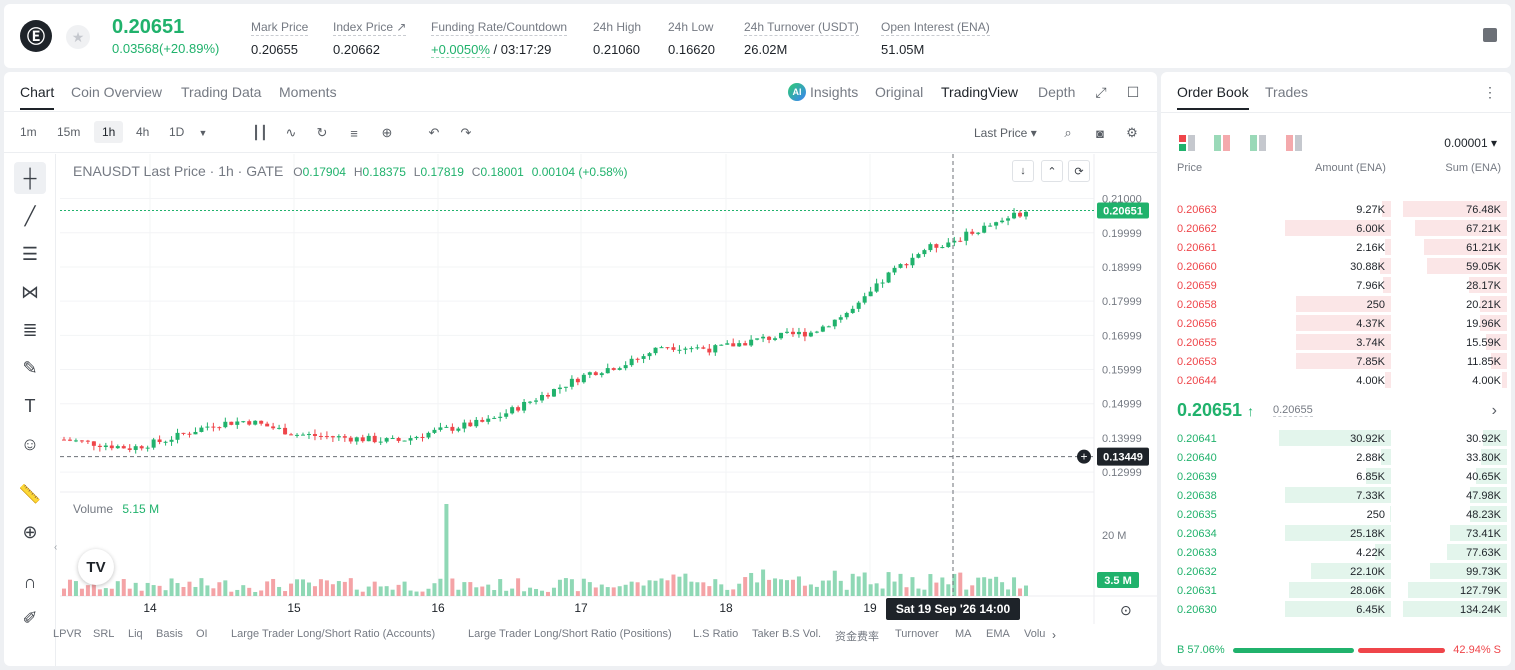  Describe the element at coordinates (1336, 476) in the screenshot. I see `bid-row: 0.20639 6.85K 40.65K` at that location.